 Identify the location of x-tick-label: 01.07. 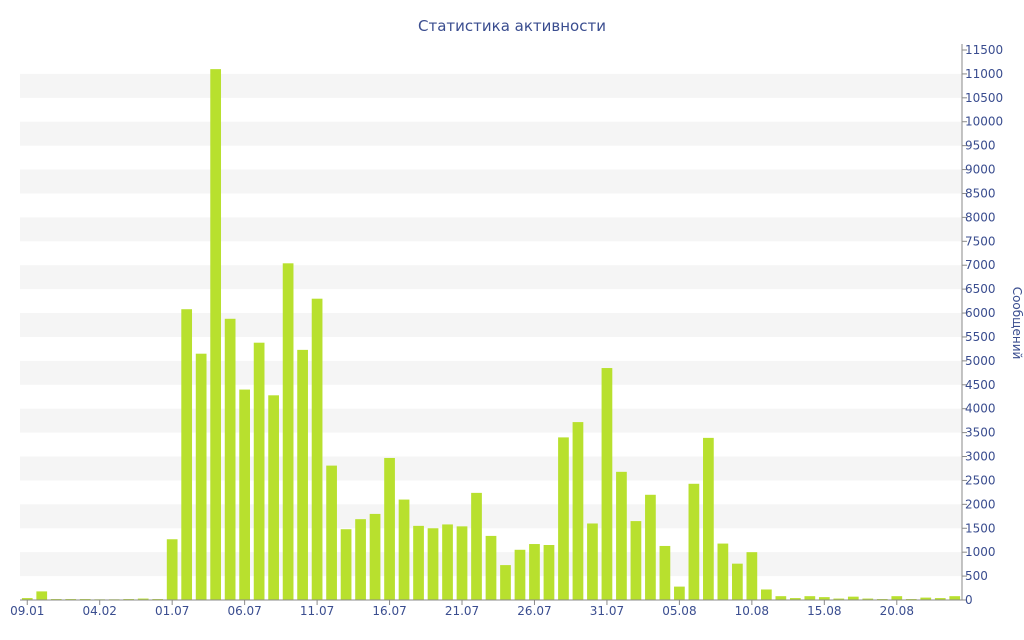
(172, 611).